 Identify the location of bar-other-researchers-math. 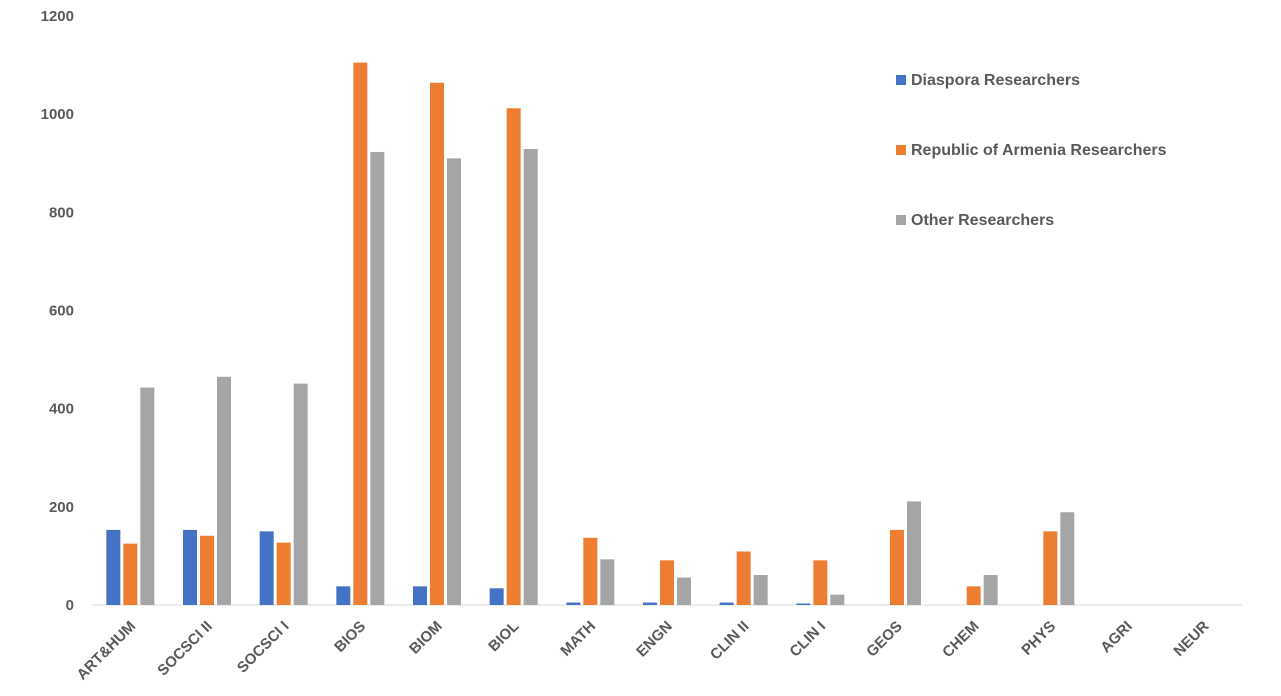
(607, 582).